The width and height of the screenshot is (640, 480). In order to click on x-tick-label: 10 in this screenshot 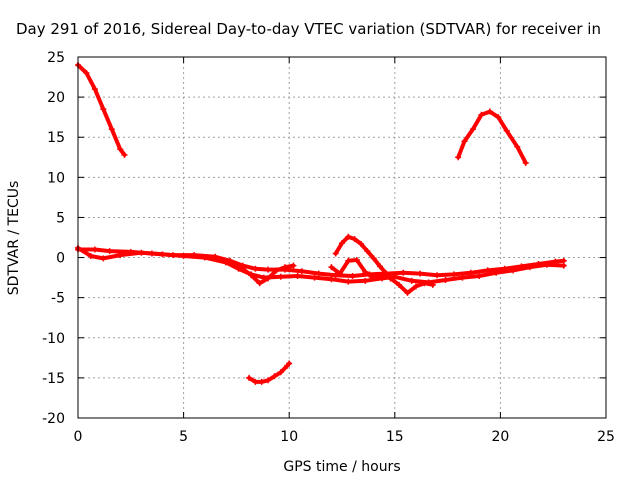, I will do `click(289, 437)`.